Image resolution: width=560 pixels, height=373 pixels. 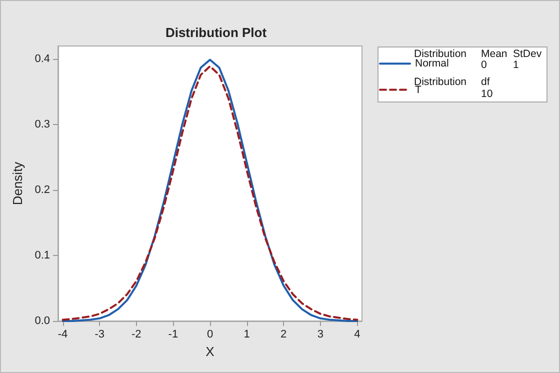 What do you see at coordinates (99, 334) in the screenshot?
I see `x-tick-label: -3` at bounding box center [99, 334].